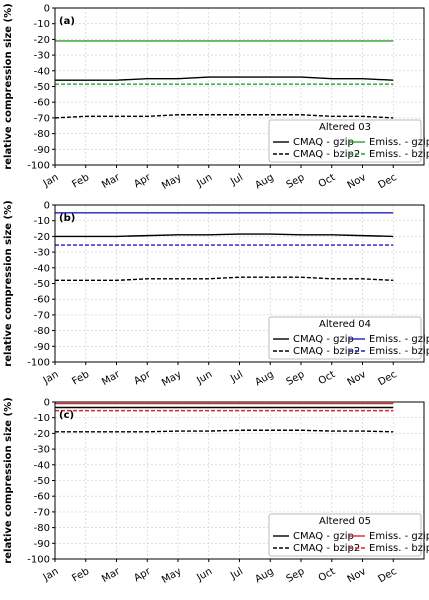 The width and height of the screenshot is (429, 600). What do you see at coordinates (345, 127) in the screenshot?
I see `legend-title: Altered 03` at bounding box center [345, 127].